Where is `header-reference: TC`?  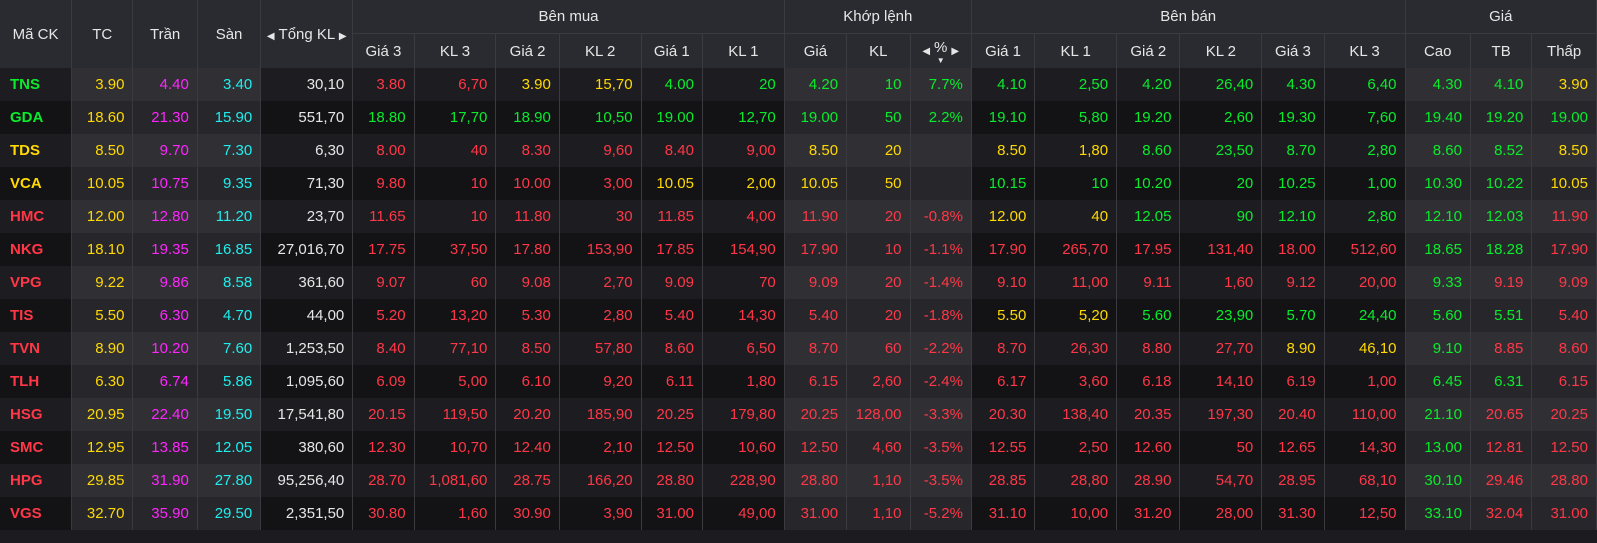
header-reference: TC is located at coordinates (102, 34).